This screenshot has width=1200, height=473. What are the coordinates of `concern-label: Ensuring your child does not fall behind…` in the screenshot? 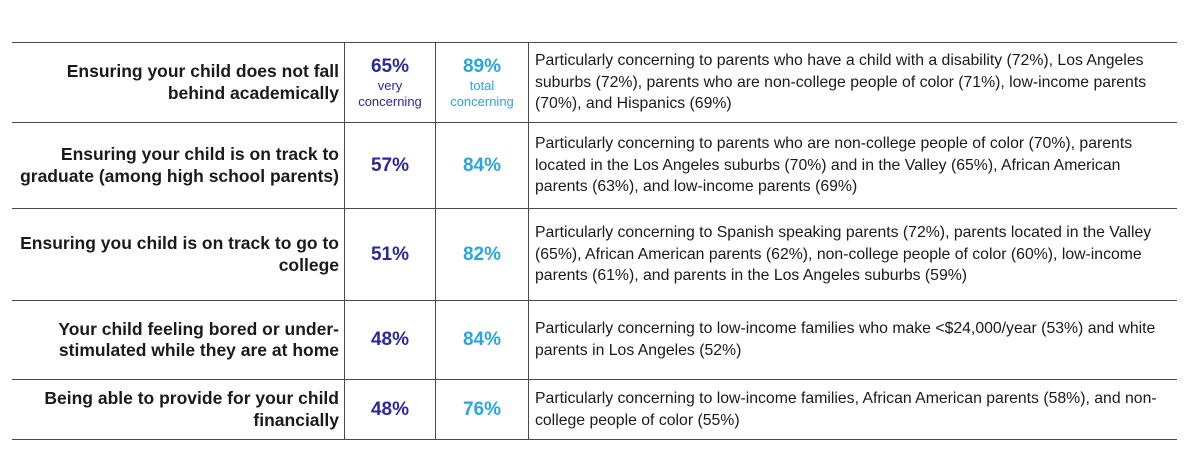 It's located at (178, 82).